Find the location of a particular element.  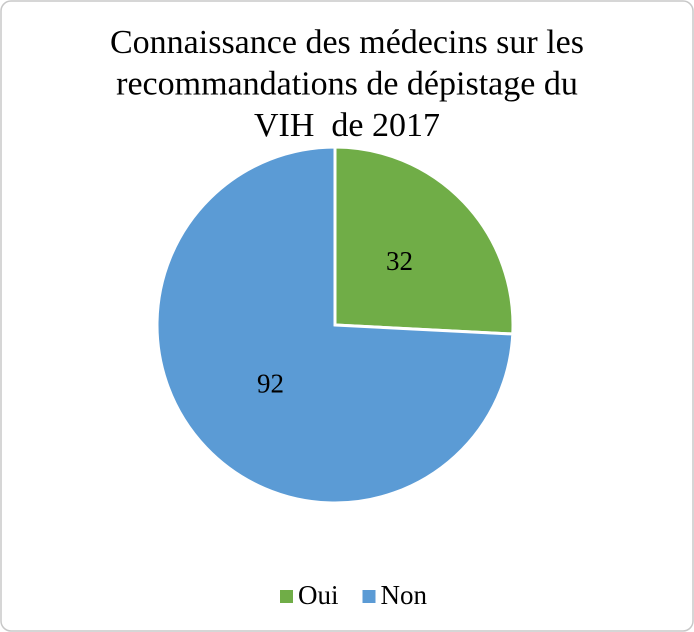

chart-title: VIH de 2017 is located at coordinates (347, 125).